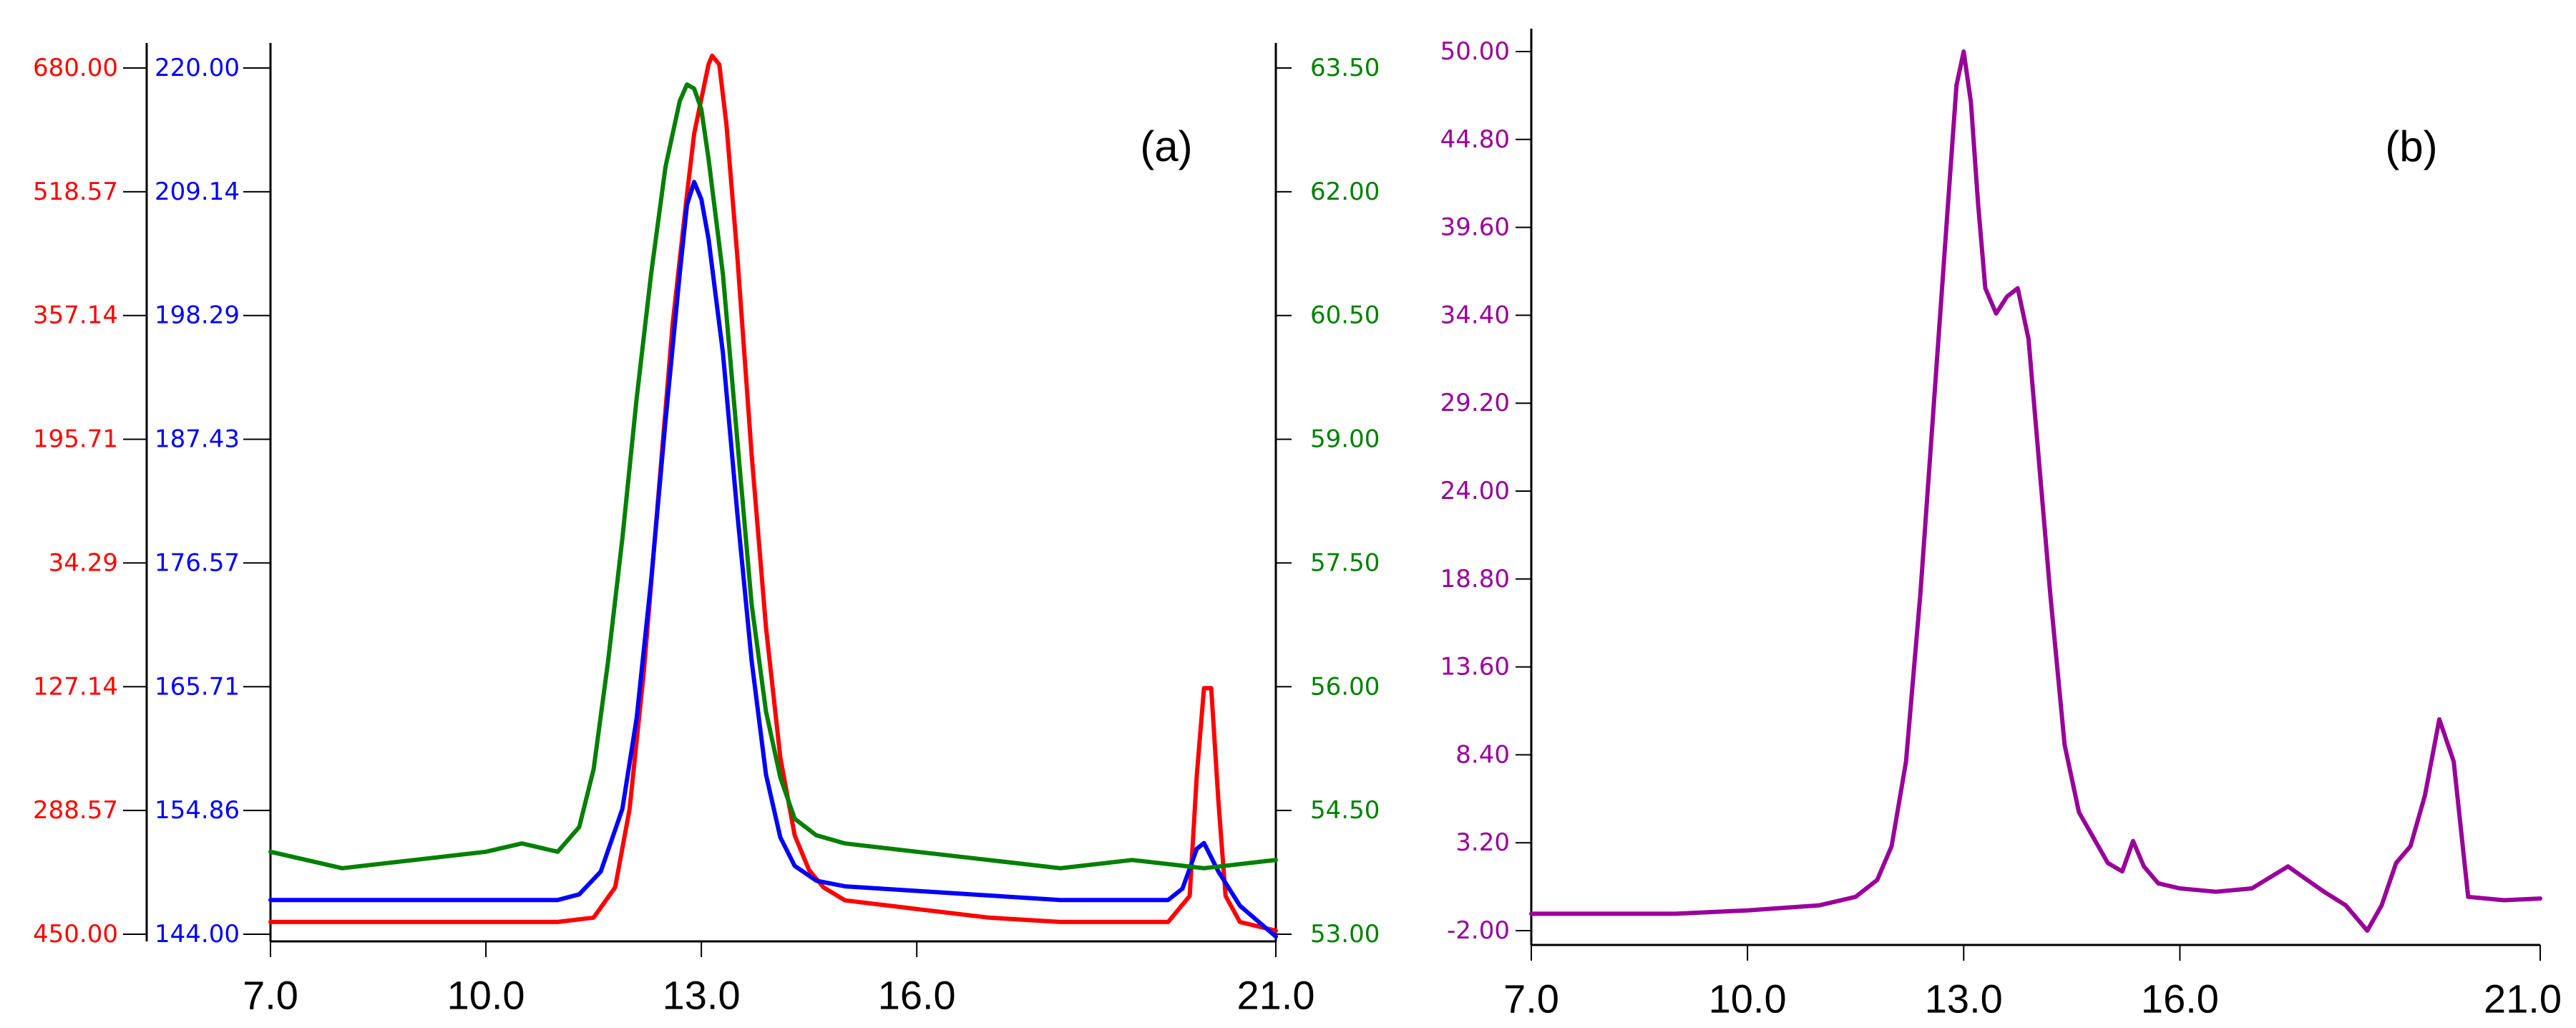  What do you see at coordinates (1475, 227) in the screenshot?
I see `panel-b-y-tick-label: 39.60` at bounding box center [1475, 227].